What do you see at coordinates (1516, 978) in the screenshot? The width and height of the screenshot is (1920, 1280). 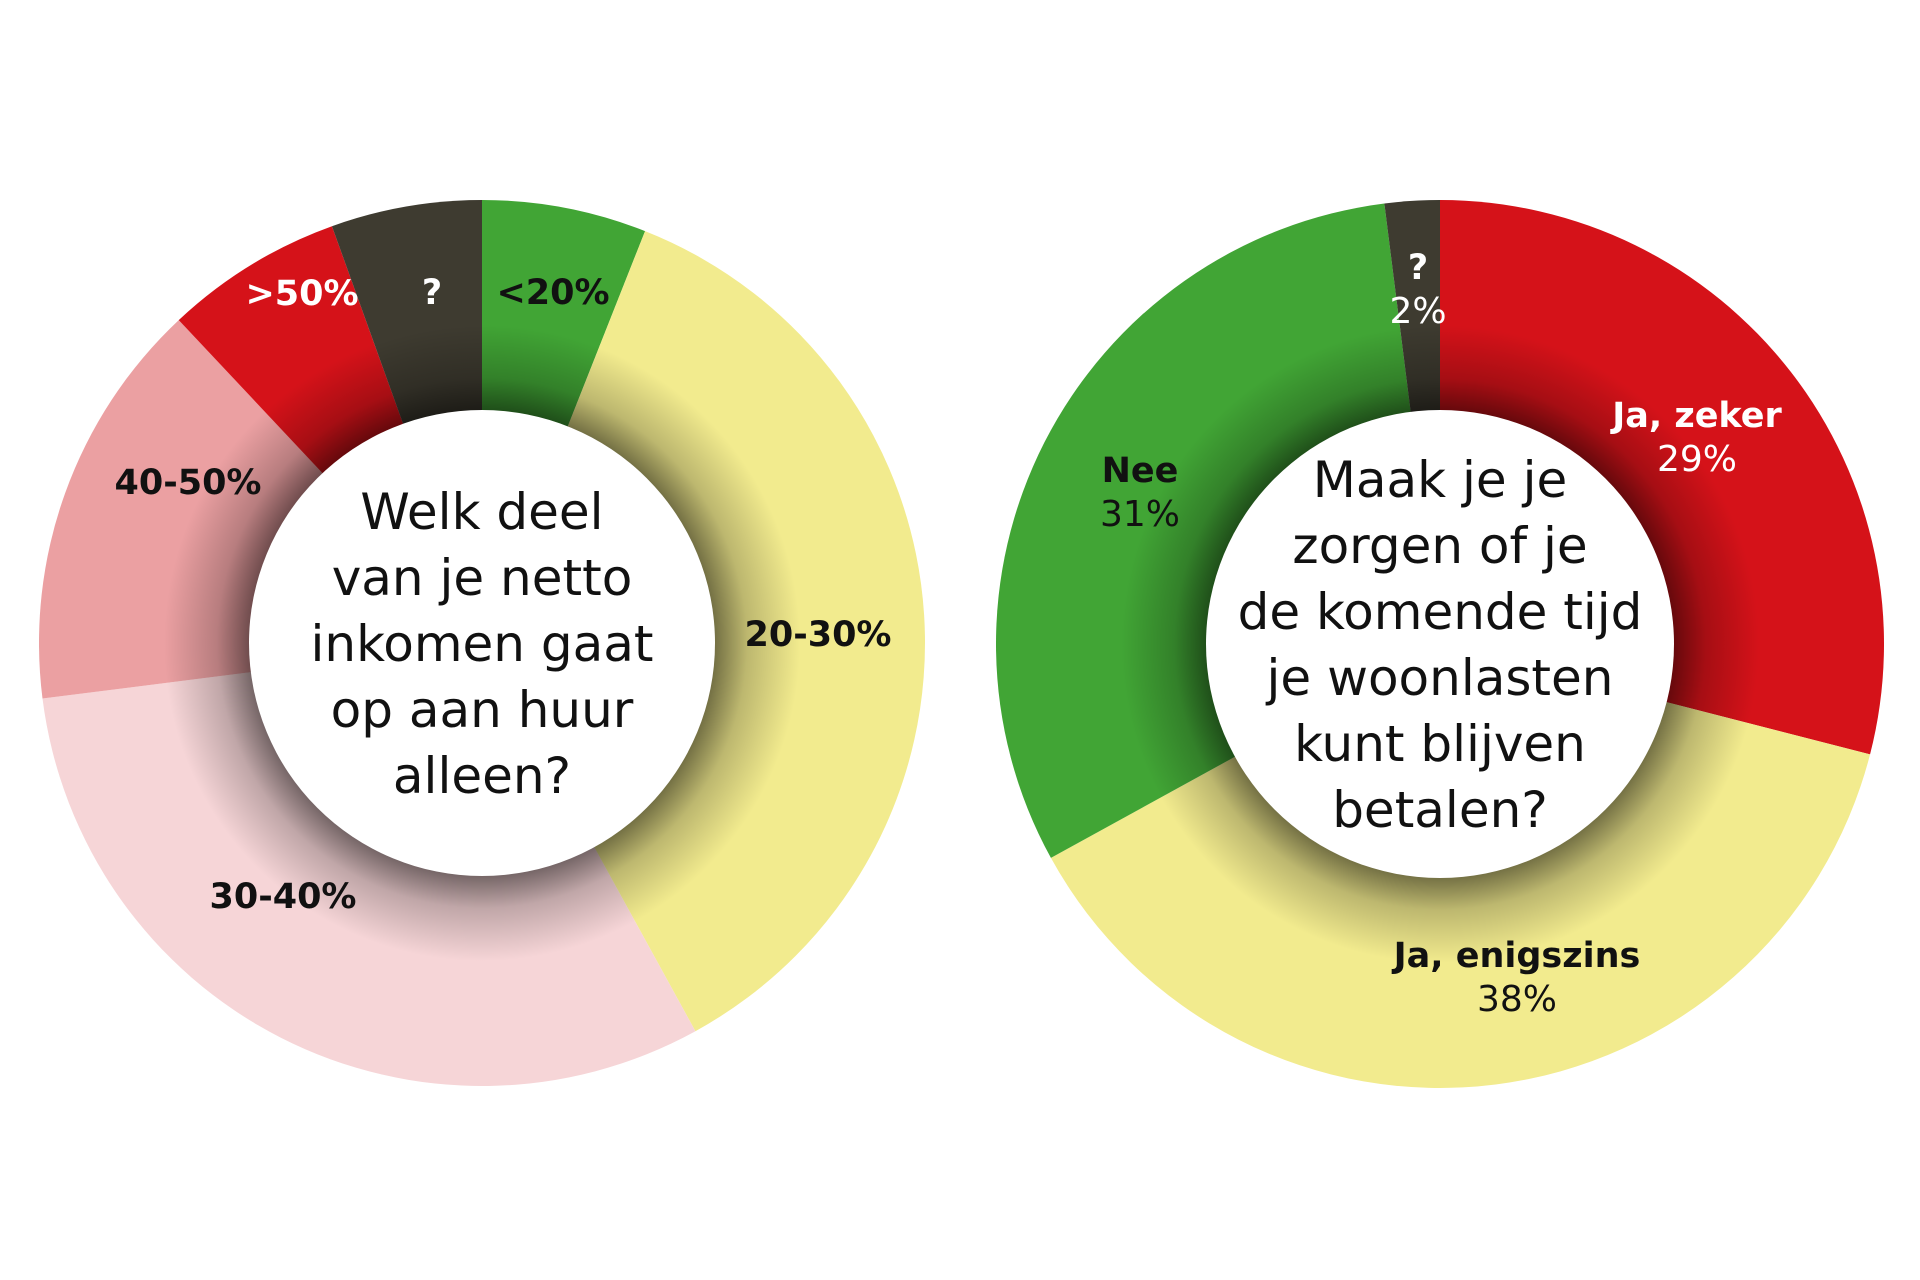 I see `segment-label-ja-enigszins: Ja, enigszins 38%` at bounding box center [1516, 978].